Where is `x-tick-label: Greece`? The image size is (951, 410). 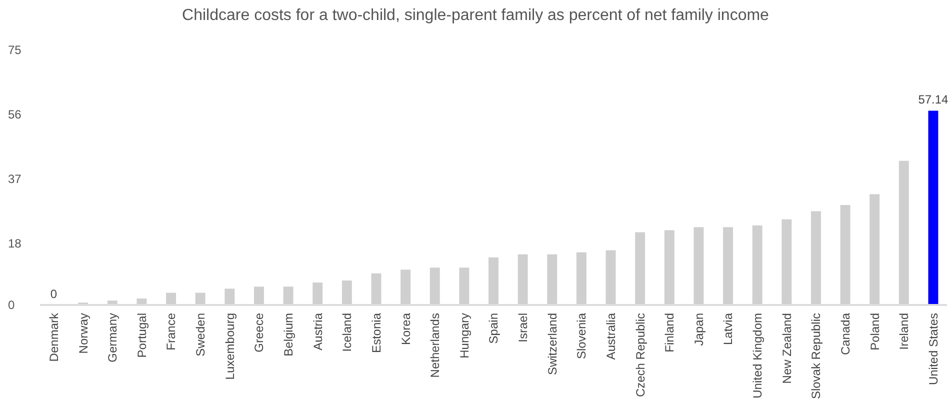
x-tick-label: Greece is located at coordinates (259, 332).